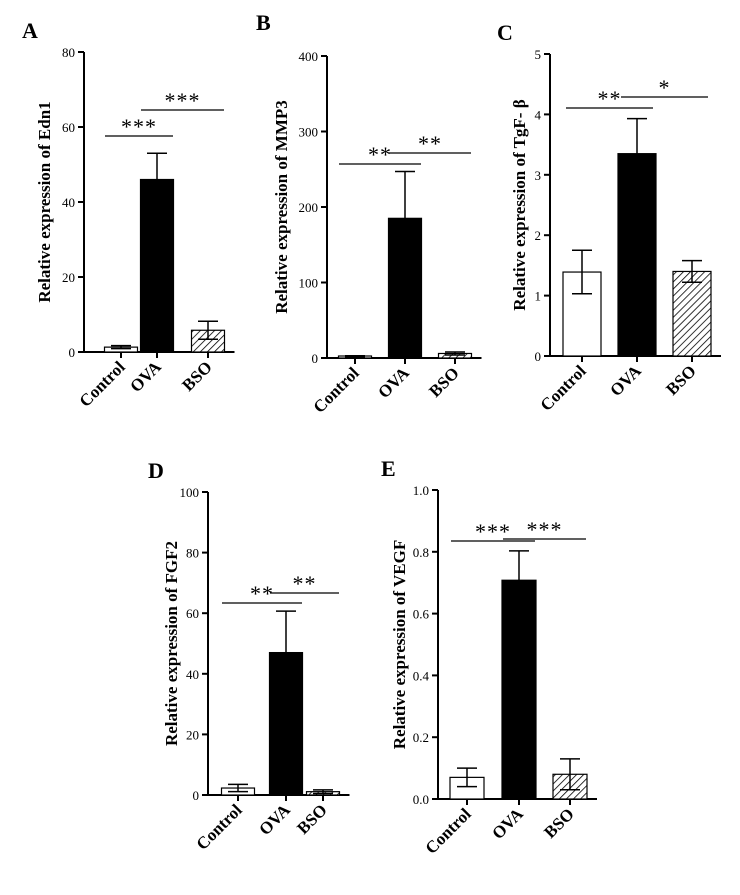 The image size is (740, 895). I want to click on y-axis-title: Relative expression of MMP3, so click(281, 207).